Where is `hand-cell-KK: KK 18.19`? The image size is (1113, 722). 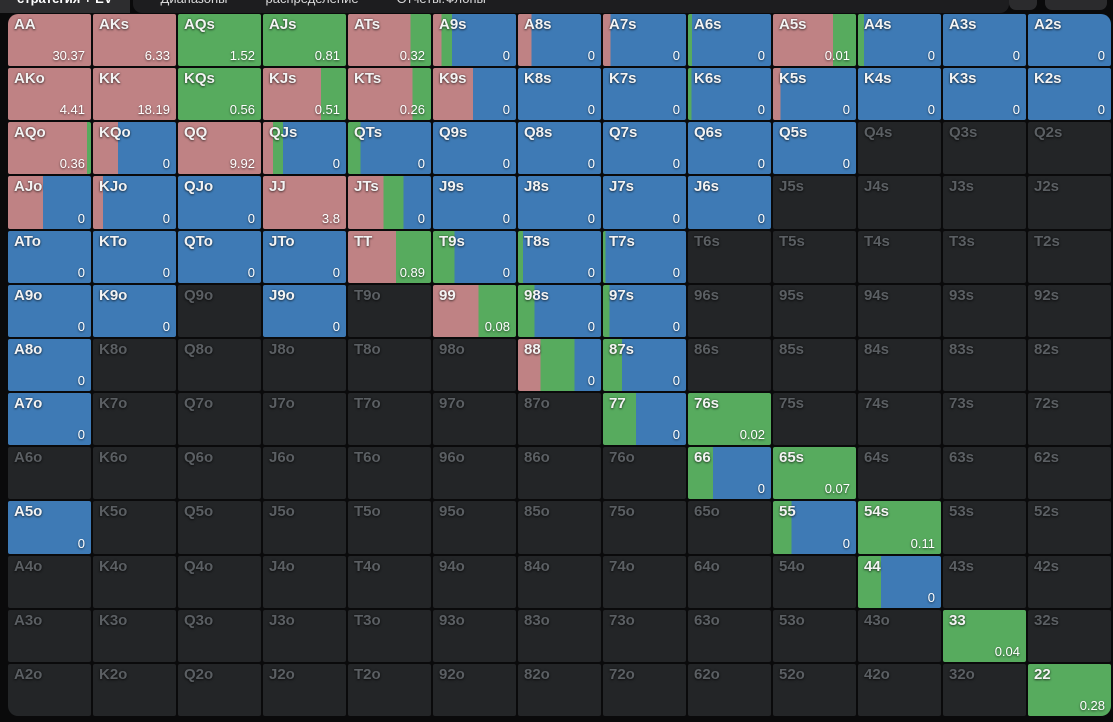
hand-cell-KK: KK 18.19 is located at coordinates (134, 94).